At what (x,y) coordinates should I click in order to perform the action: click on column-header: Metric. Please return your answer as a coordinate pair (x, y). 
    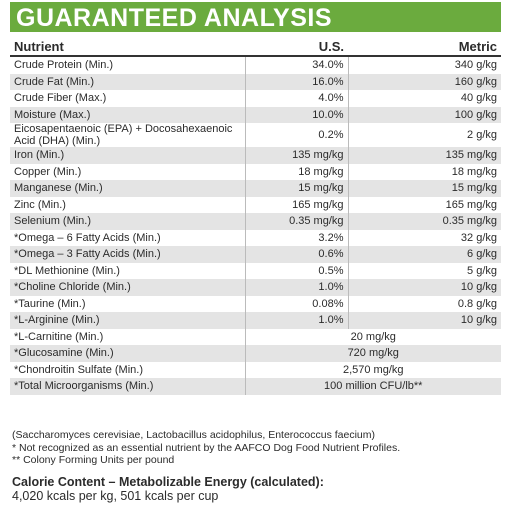
    Looking at the image, I should click on (424, 47).